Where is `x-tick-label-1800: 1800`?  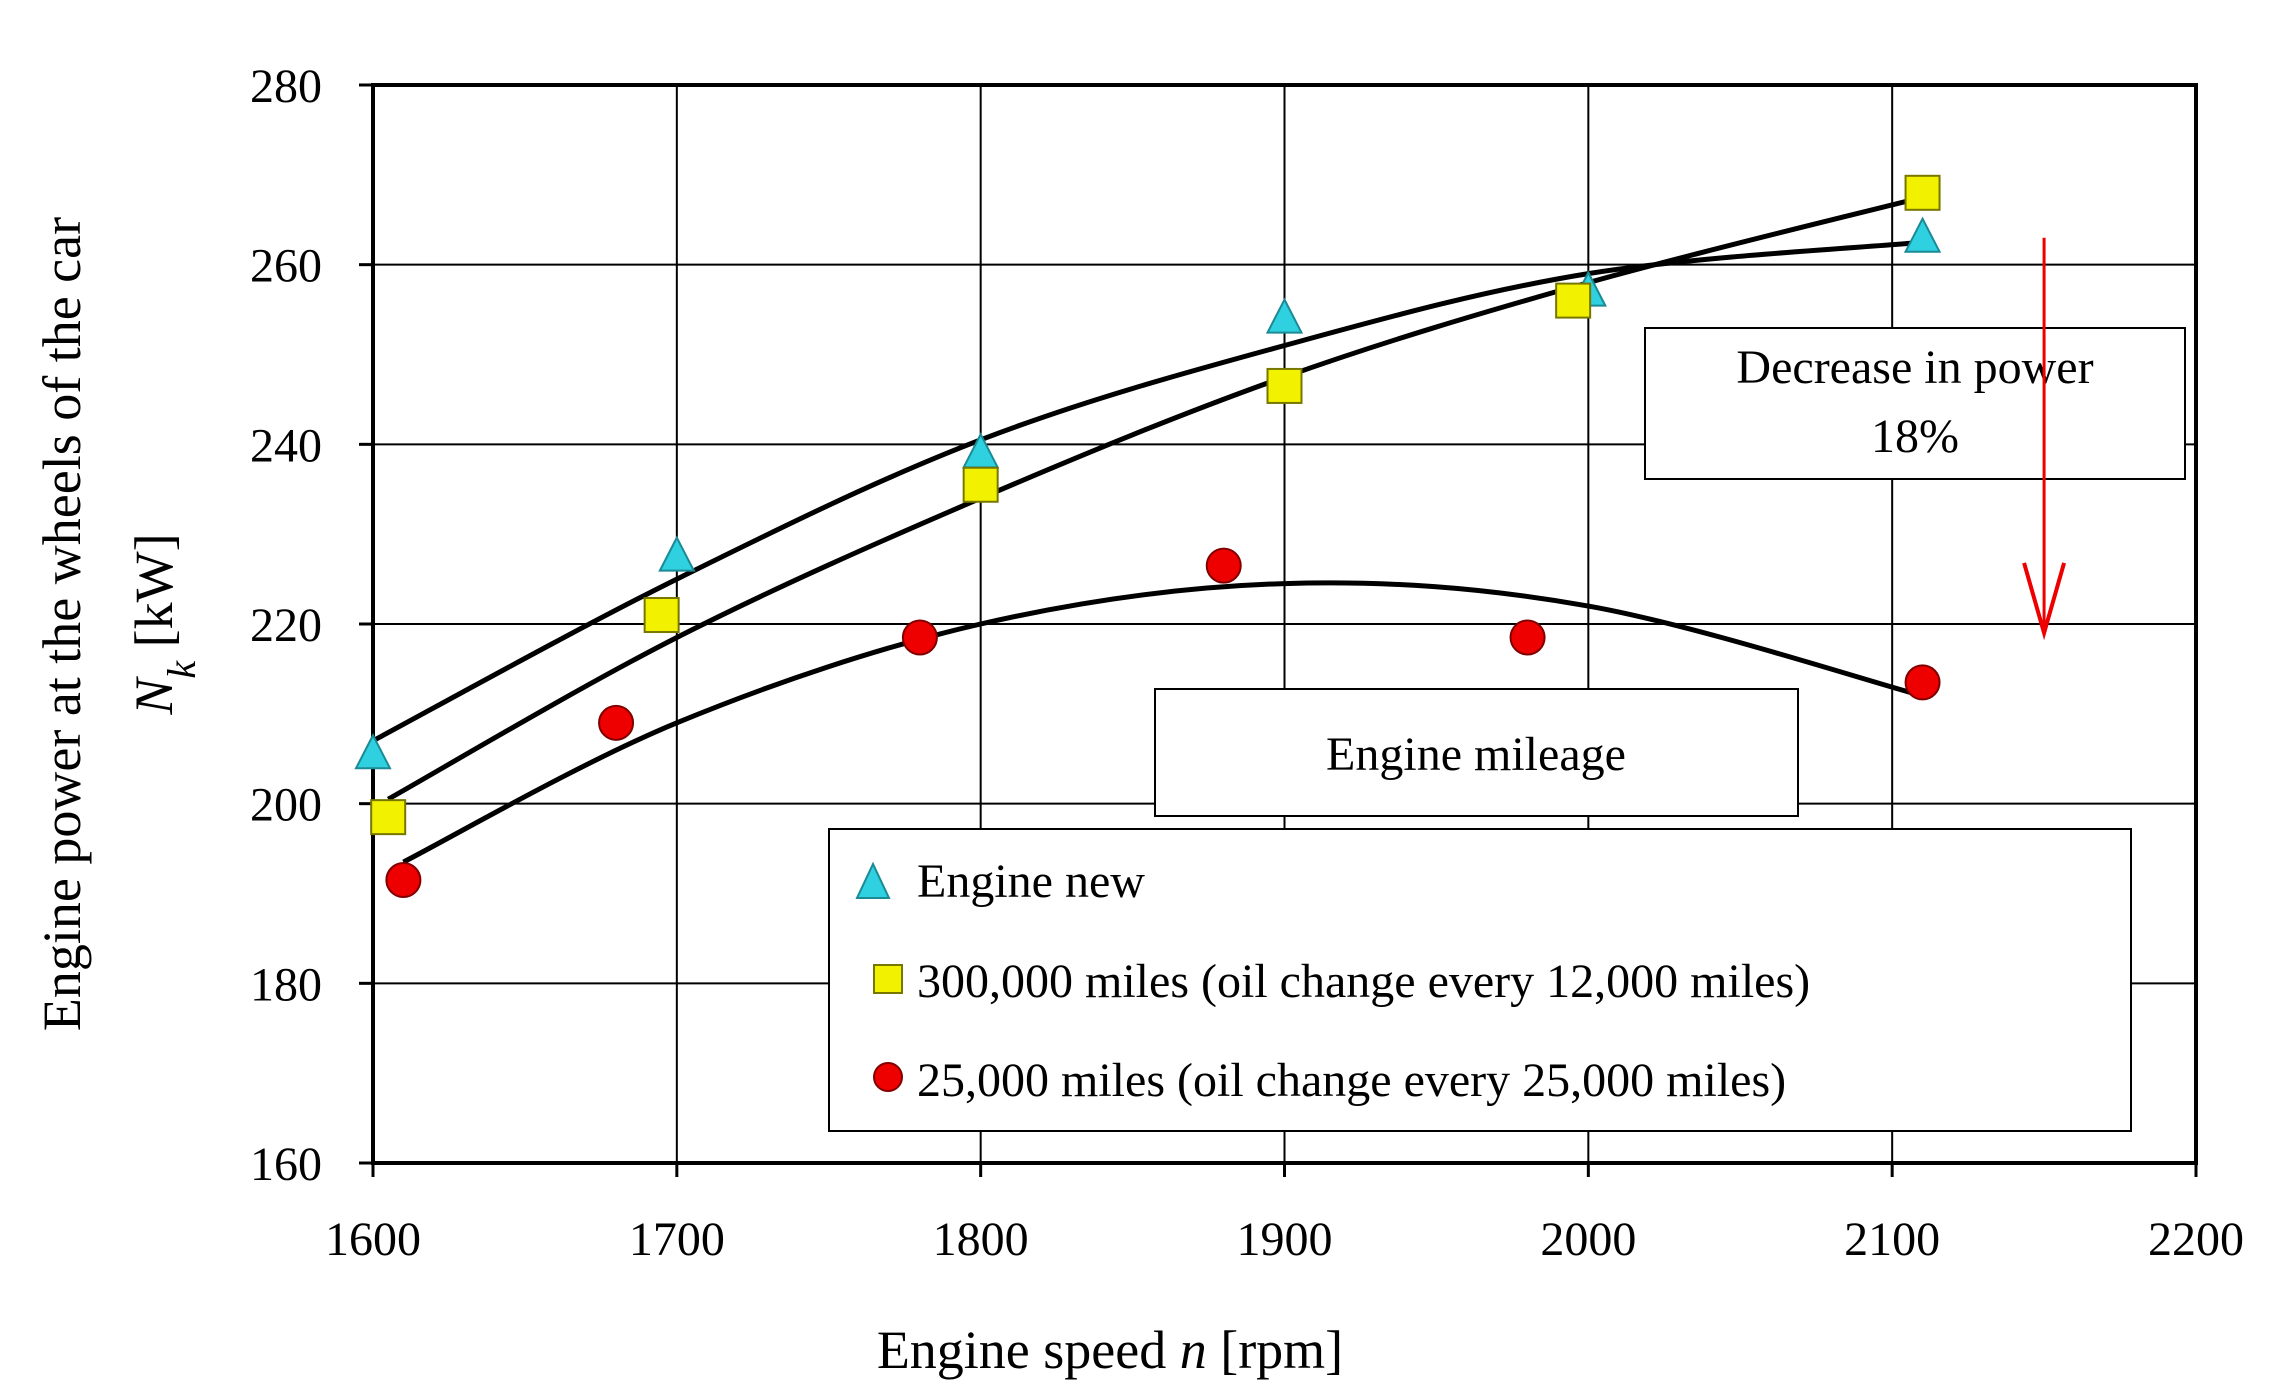 x-tick-label-1800: 1800 is located at coordinates (981, 1239).